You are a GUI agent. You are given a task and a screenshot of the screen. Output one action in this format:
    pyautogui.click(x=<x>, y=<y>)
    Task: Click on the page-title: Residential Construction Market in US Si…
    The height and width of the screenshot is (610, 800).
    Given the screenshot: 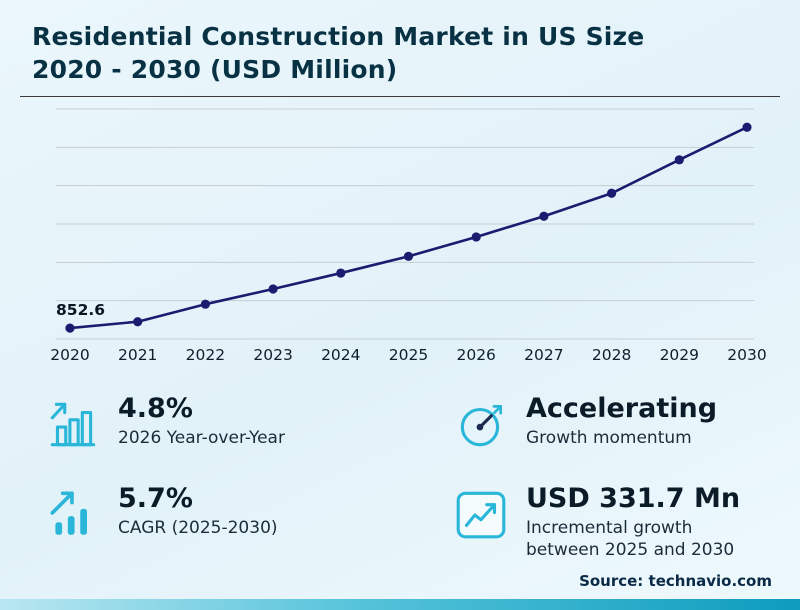 What is the action you would take?
    pyautogui.click(x=401, y=53)
    